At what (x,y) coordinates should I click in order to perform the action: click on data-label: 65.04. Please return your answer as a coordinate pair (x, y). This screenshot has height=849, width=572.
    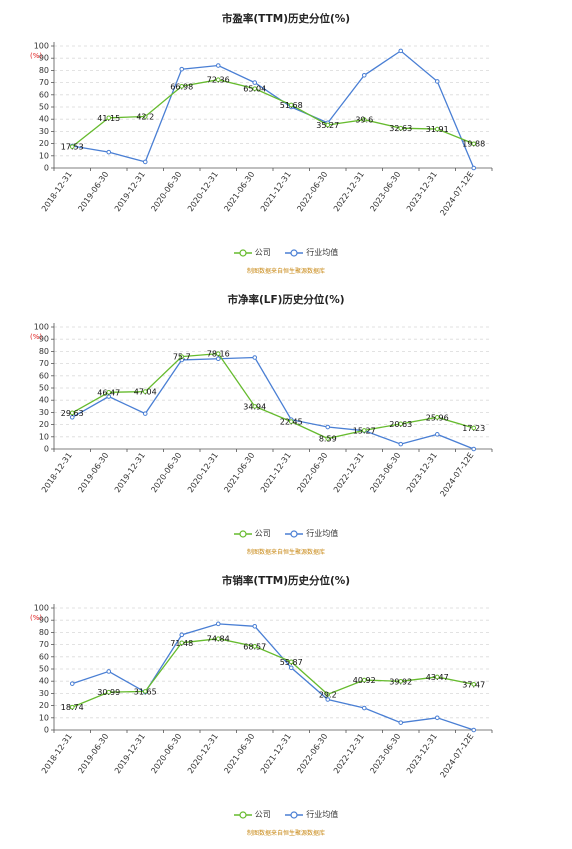
    Looking at the image, I should click on (254, 89).